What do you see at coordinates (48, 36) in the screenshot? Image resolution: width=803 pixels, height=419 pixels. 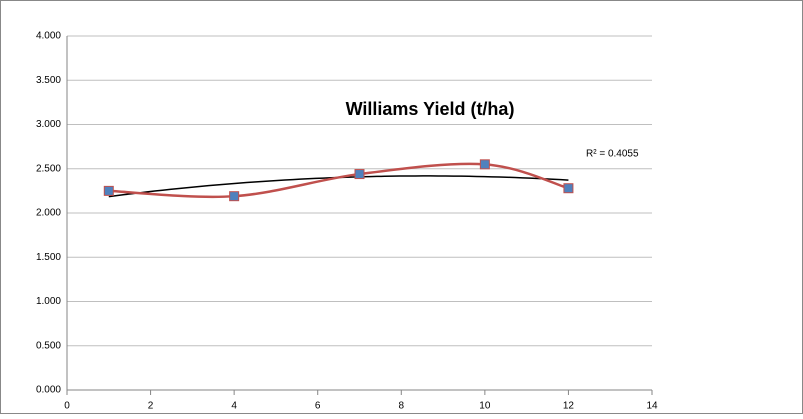 I see `y-tick-label: 4.000` at bounding box center [48, 36].